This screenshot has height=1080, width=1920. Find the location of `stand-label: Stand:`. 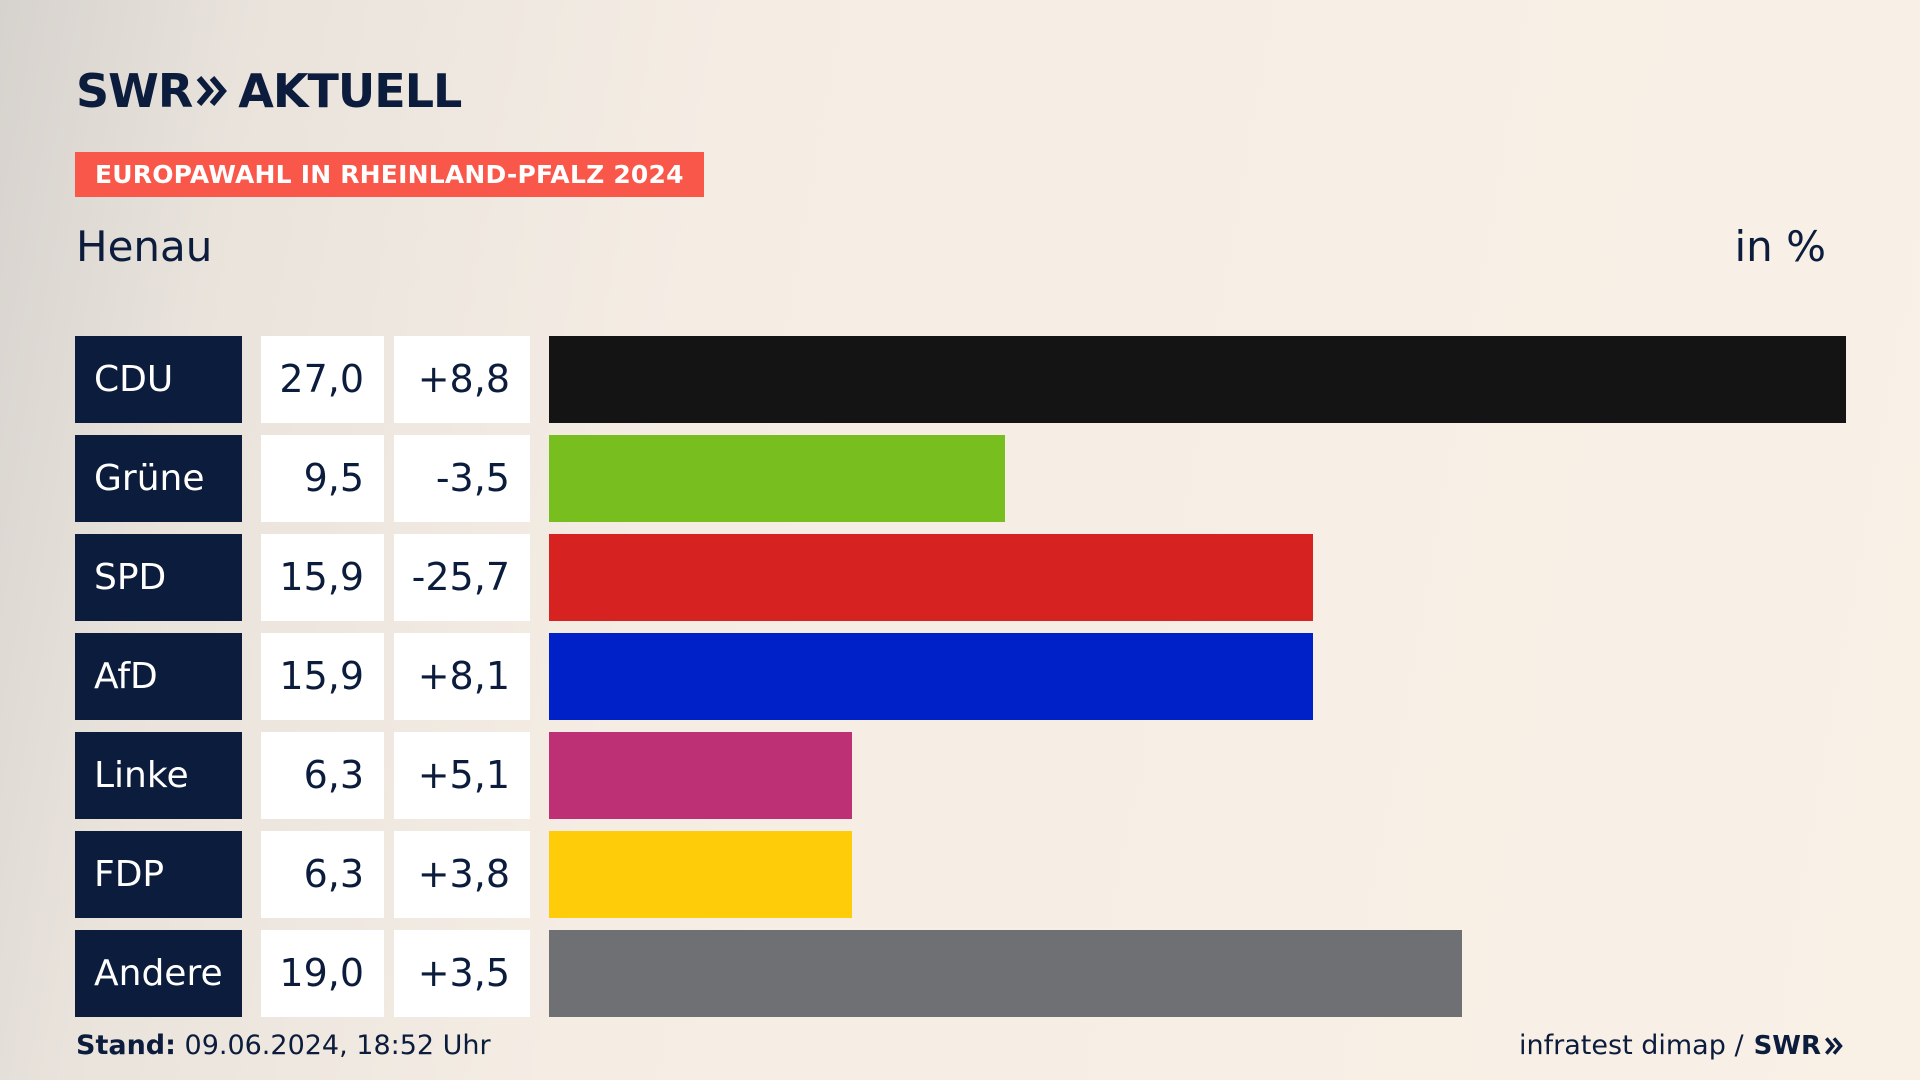

stand-label: Stand: is located at coordinates (126, 1045).